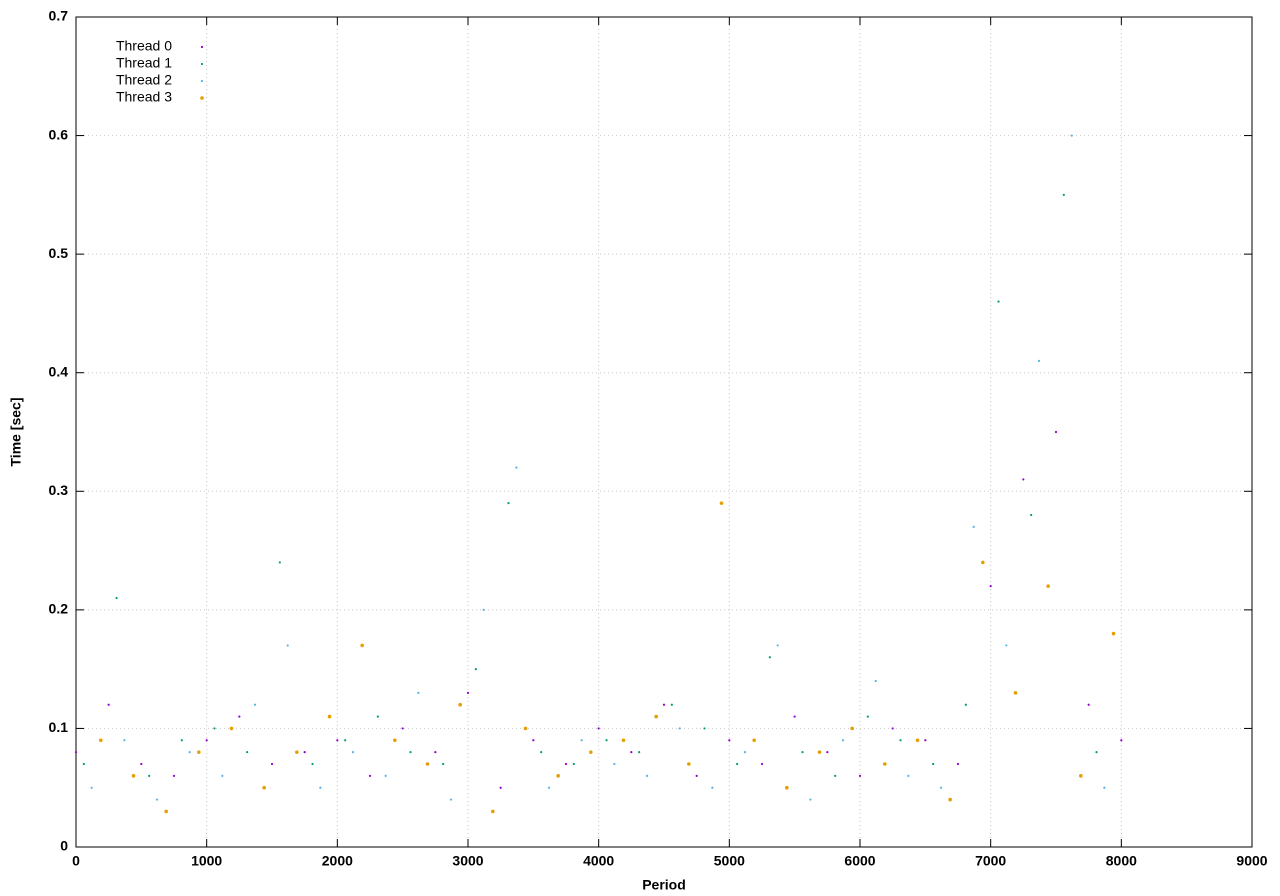  Describe the element at coordinates (467, 861) in the screenshot. I see `x-tick-label: 3000` at that location.